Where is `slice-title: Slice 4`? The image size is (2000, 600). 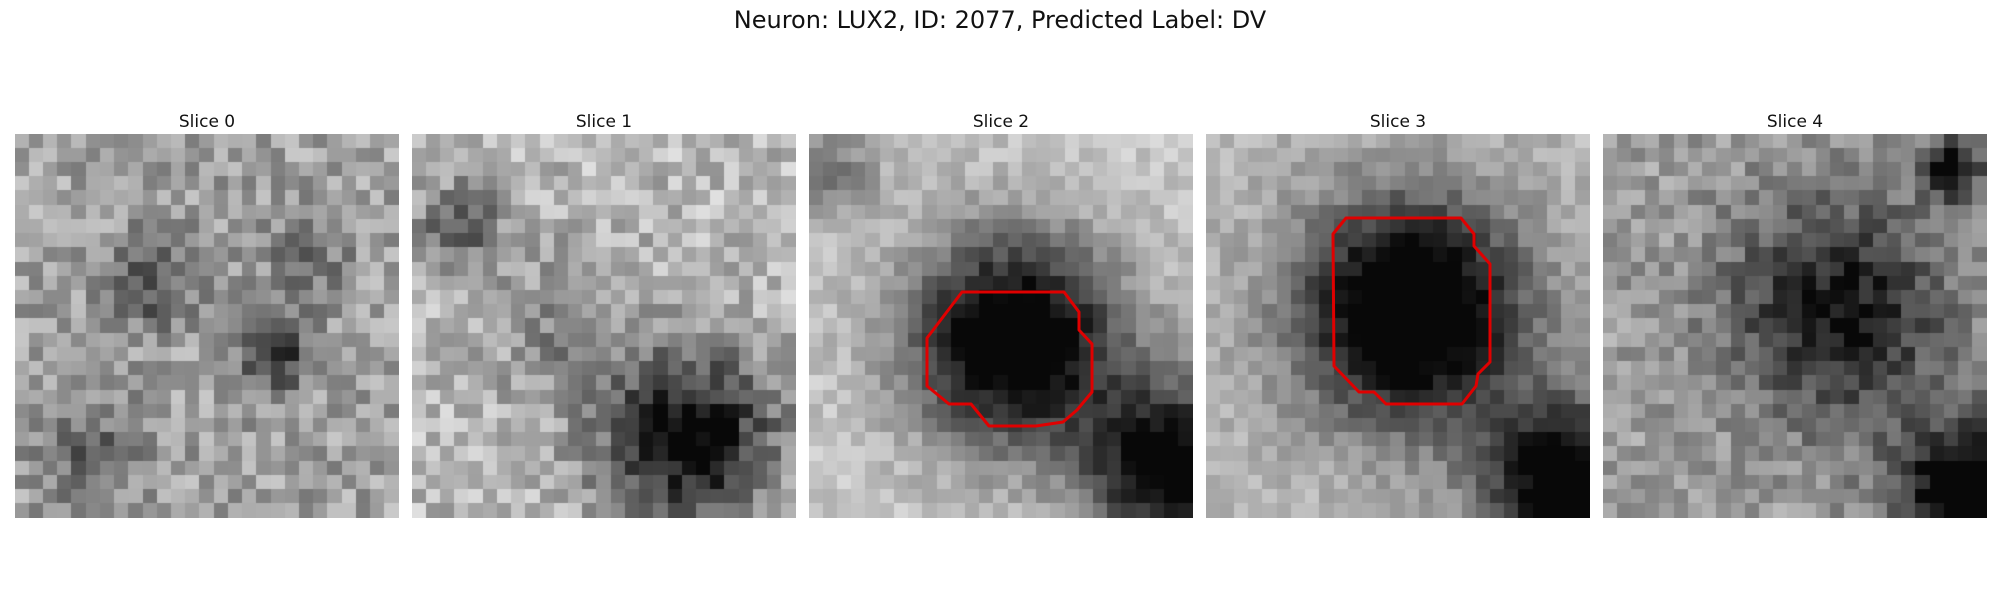 slice-title: Slice 4 is located at coordinates (1795, 122).